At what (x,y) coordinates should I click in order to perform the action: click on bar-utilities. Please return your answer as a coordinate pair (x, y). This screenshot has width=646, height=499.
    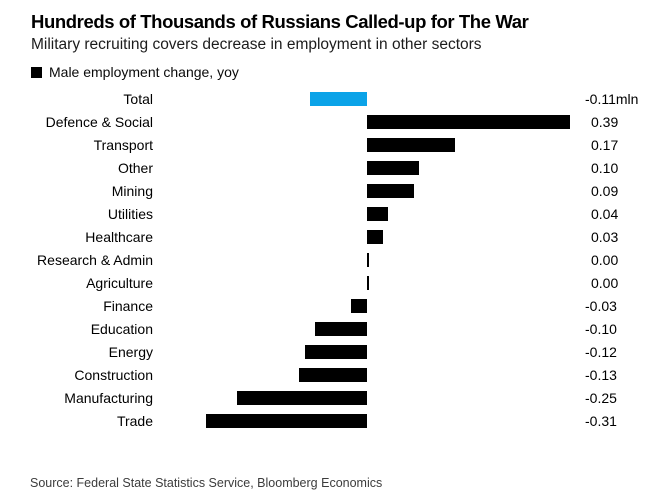
    Looking at the image, I should click on (377, 214).